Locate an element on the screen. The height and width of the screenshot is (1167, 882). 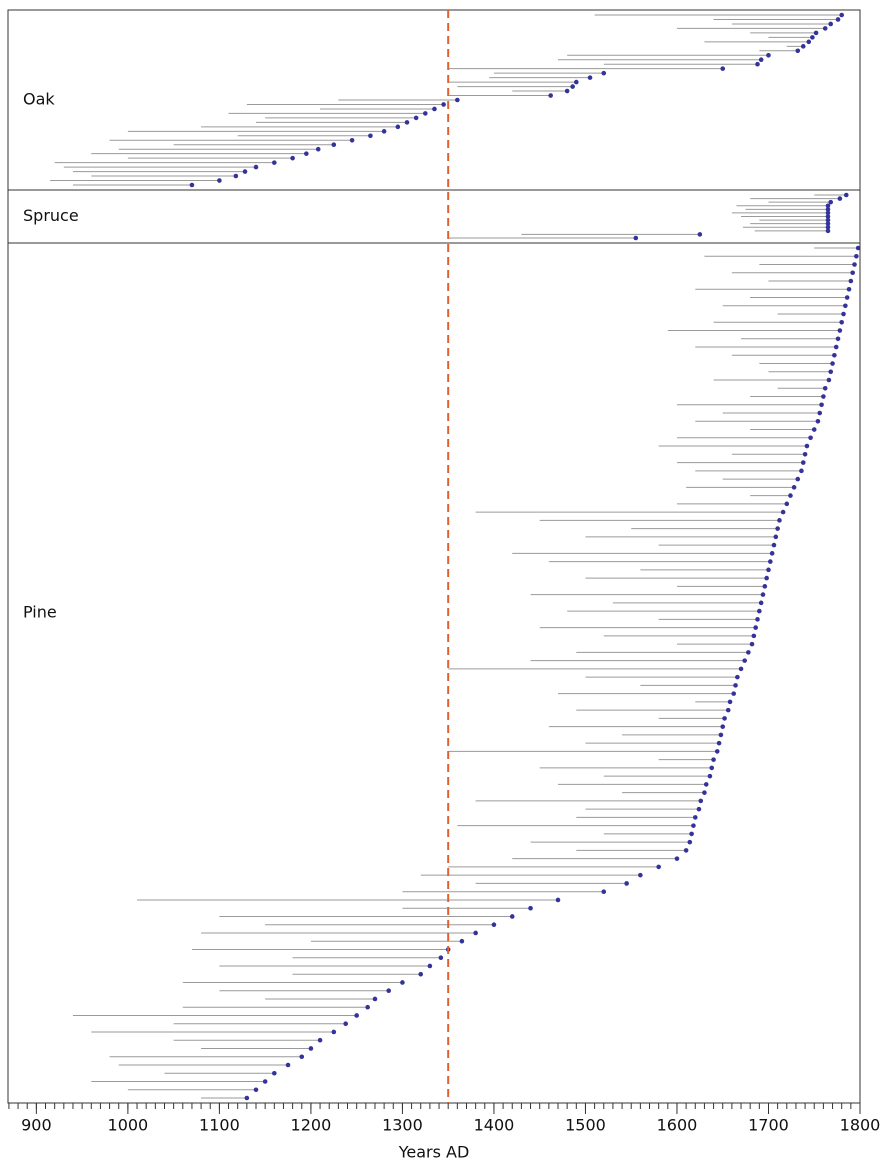
x-tick-label: 1800 is located at coordinates (860, 1125).